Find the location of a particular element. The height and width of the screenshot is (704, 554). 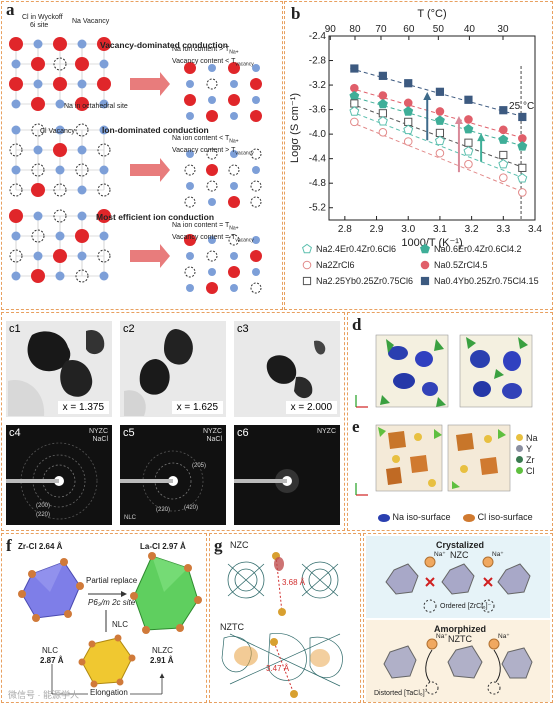

y-tick-label: -4.8 is located at coordinates (318, 183).